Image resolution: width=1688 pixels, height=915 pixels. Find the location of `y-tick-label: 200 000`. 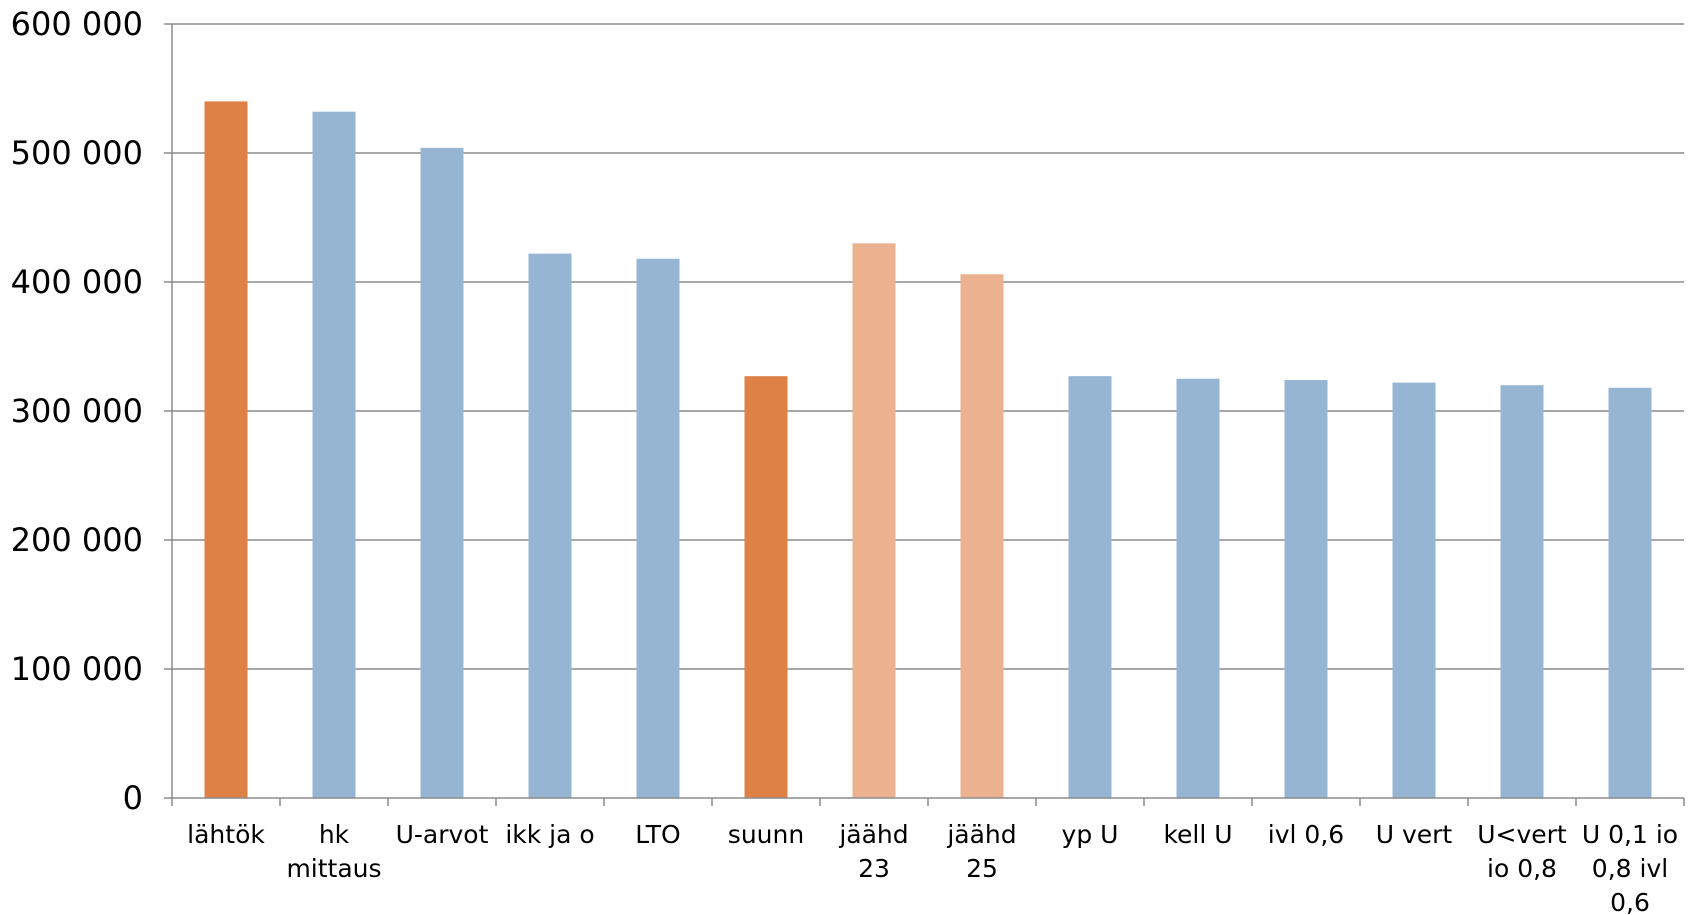

y-tick-label: 200 000 is located at coordinates (77, 540).